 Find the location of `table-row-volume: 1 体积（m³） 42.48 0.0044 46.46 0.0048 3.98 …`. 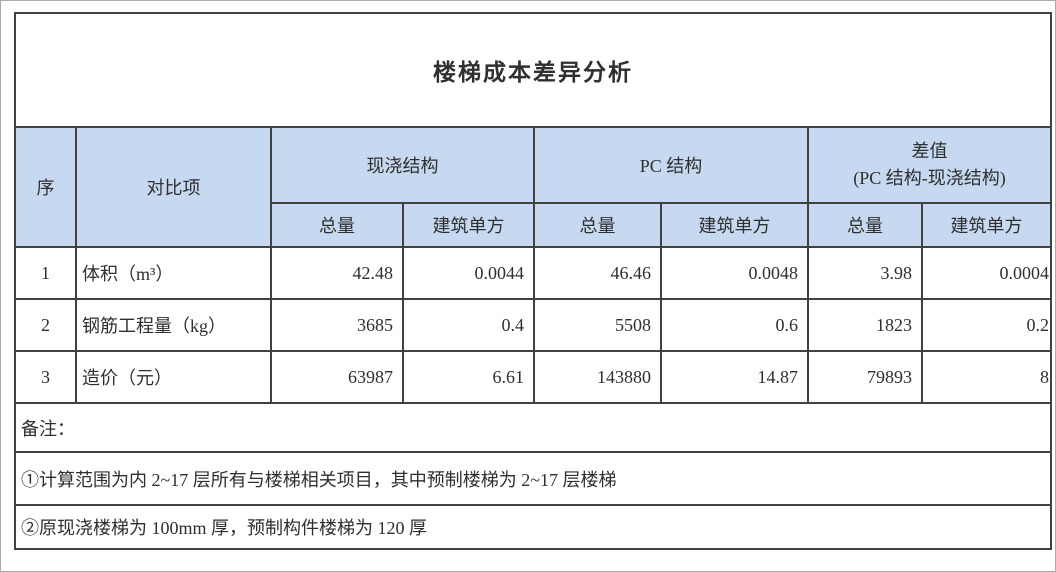

table-row-volume: 1 体积（m³） 42.48 0.0044 46.46 0.0048 3.98 … is located at coordinates (533, 273).